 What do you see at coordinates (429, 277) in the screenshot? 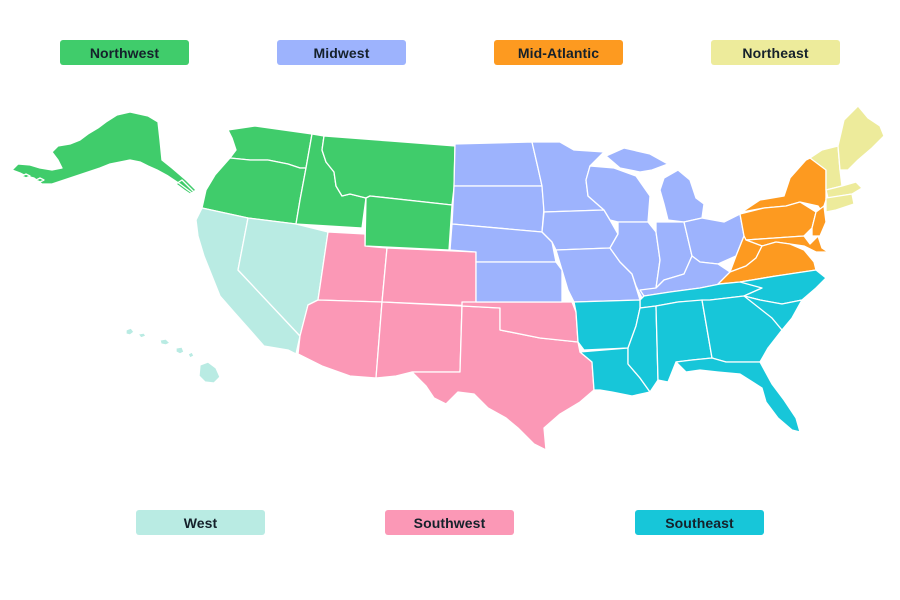
I see `state-colorado` at bounding box center [429, 277].